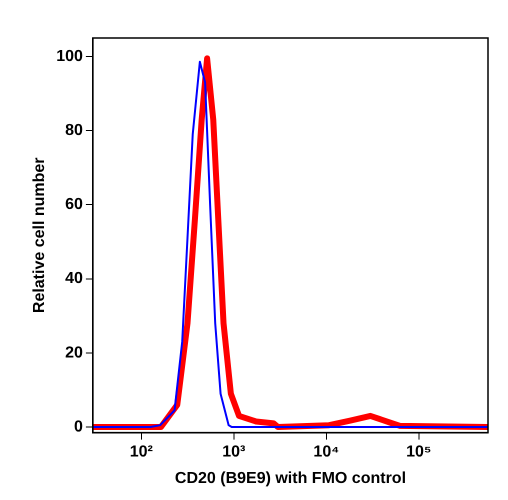 The width and height of the screenshot is (508, 500). I want to click on x-tick-label: 10³, so click(234, 452).